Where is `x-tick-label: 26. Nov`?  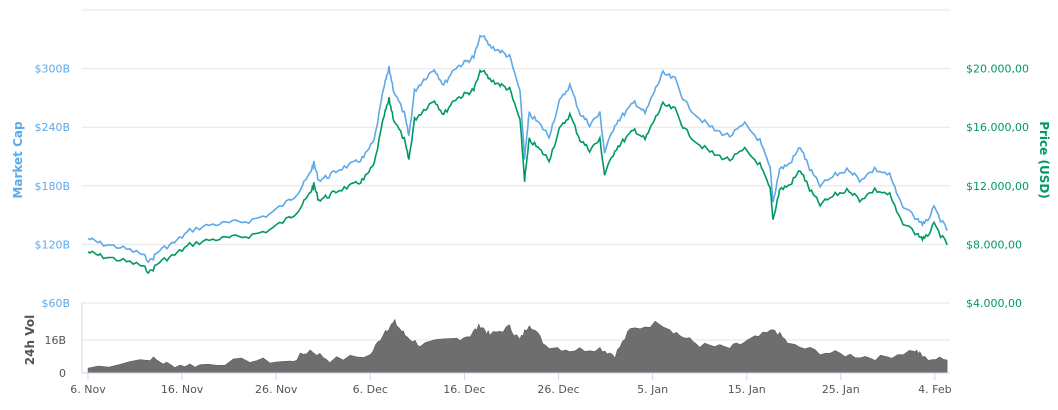 x-tick-label: 26. Nov is located at coordinates (276, 389).